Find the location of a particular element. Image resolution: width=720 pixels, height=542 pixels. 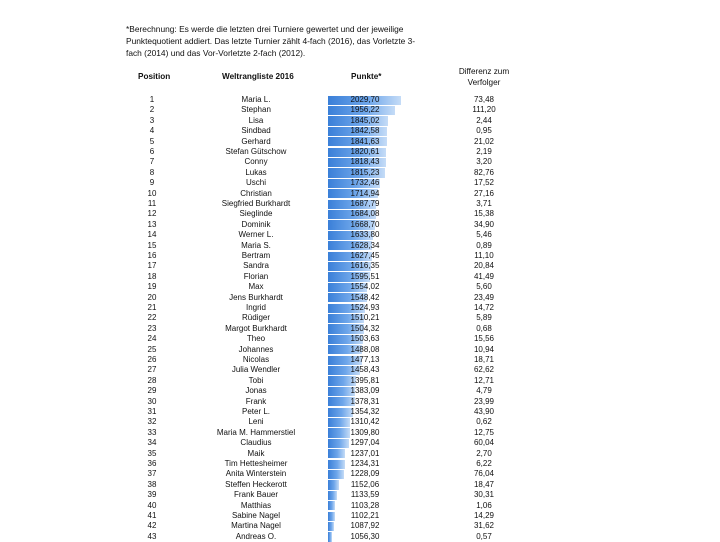

table-row: 35 Maik 1237,01 2,70 is located at coordinates (360, 454).